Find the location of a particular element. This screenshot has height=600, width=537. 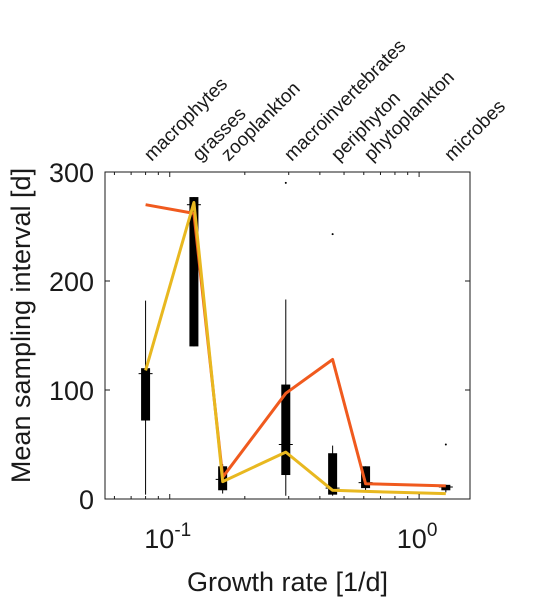

y-tick-label: 0 is located at coordinates (86, 500).